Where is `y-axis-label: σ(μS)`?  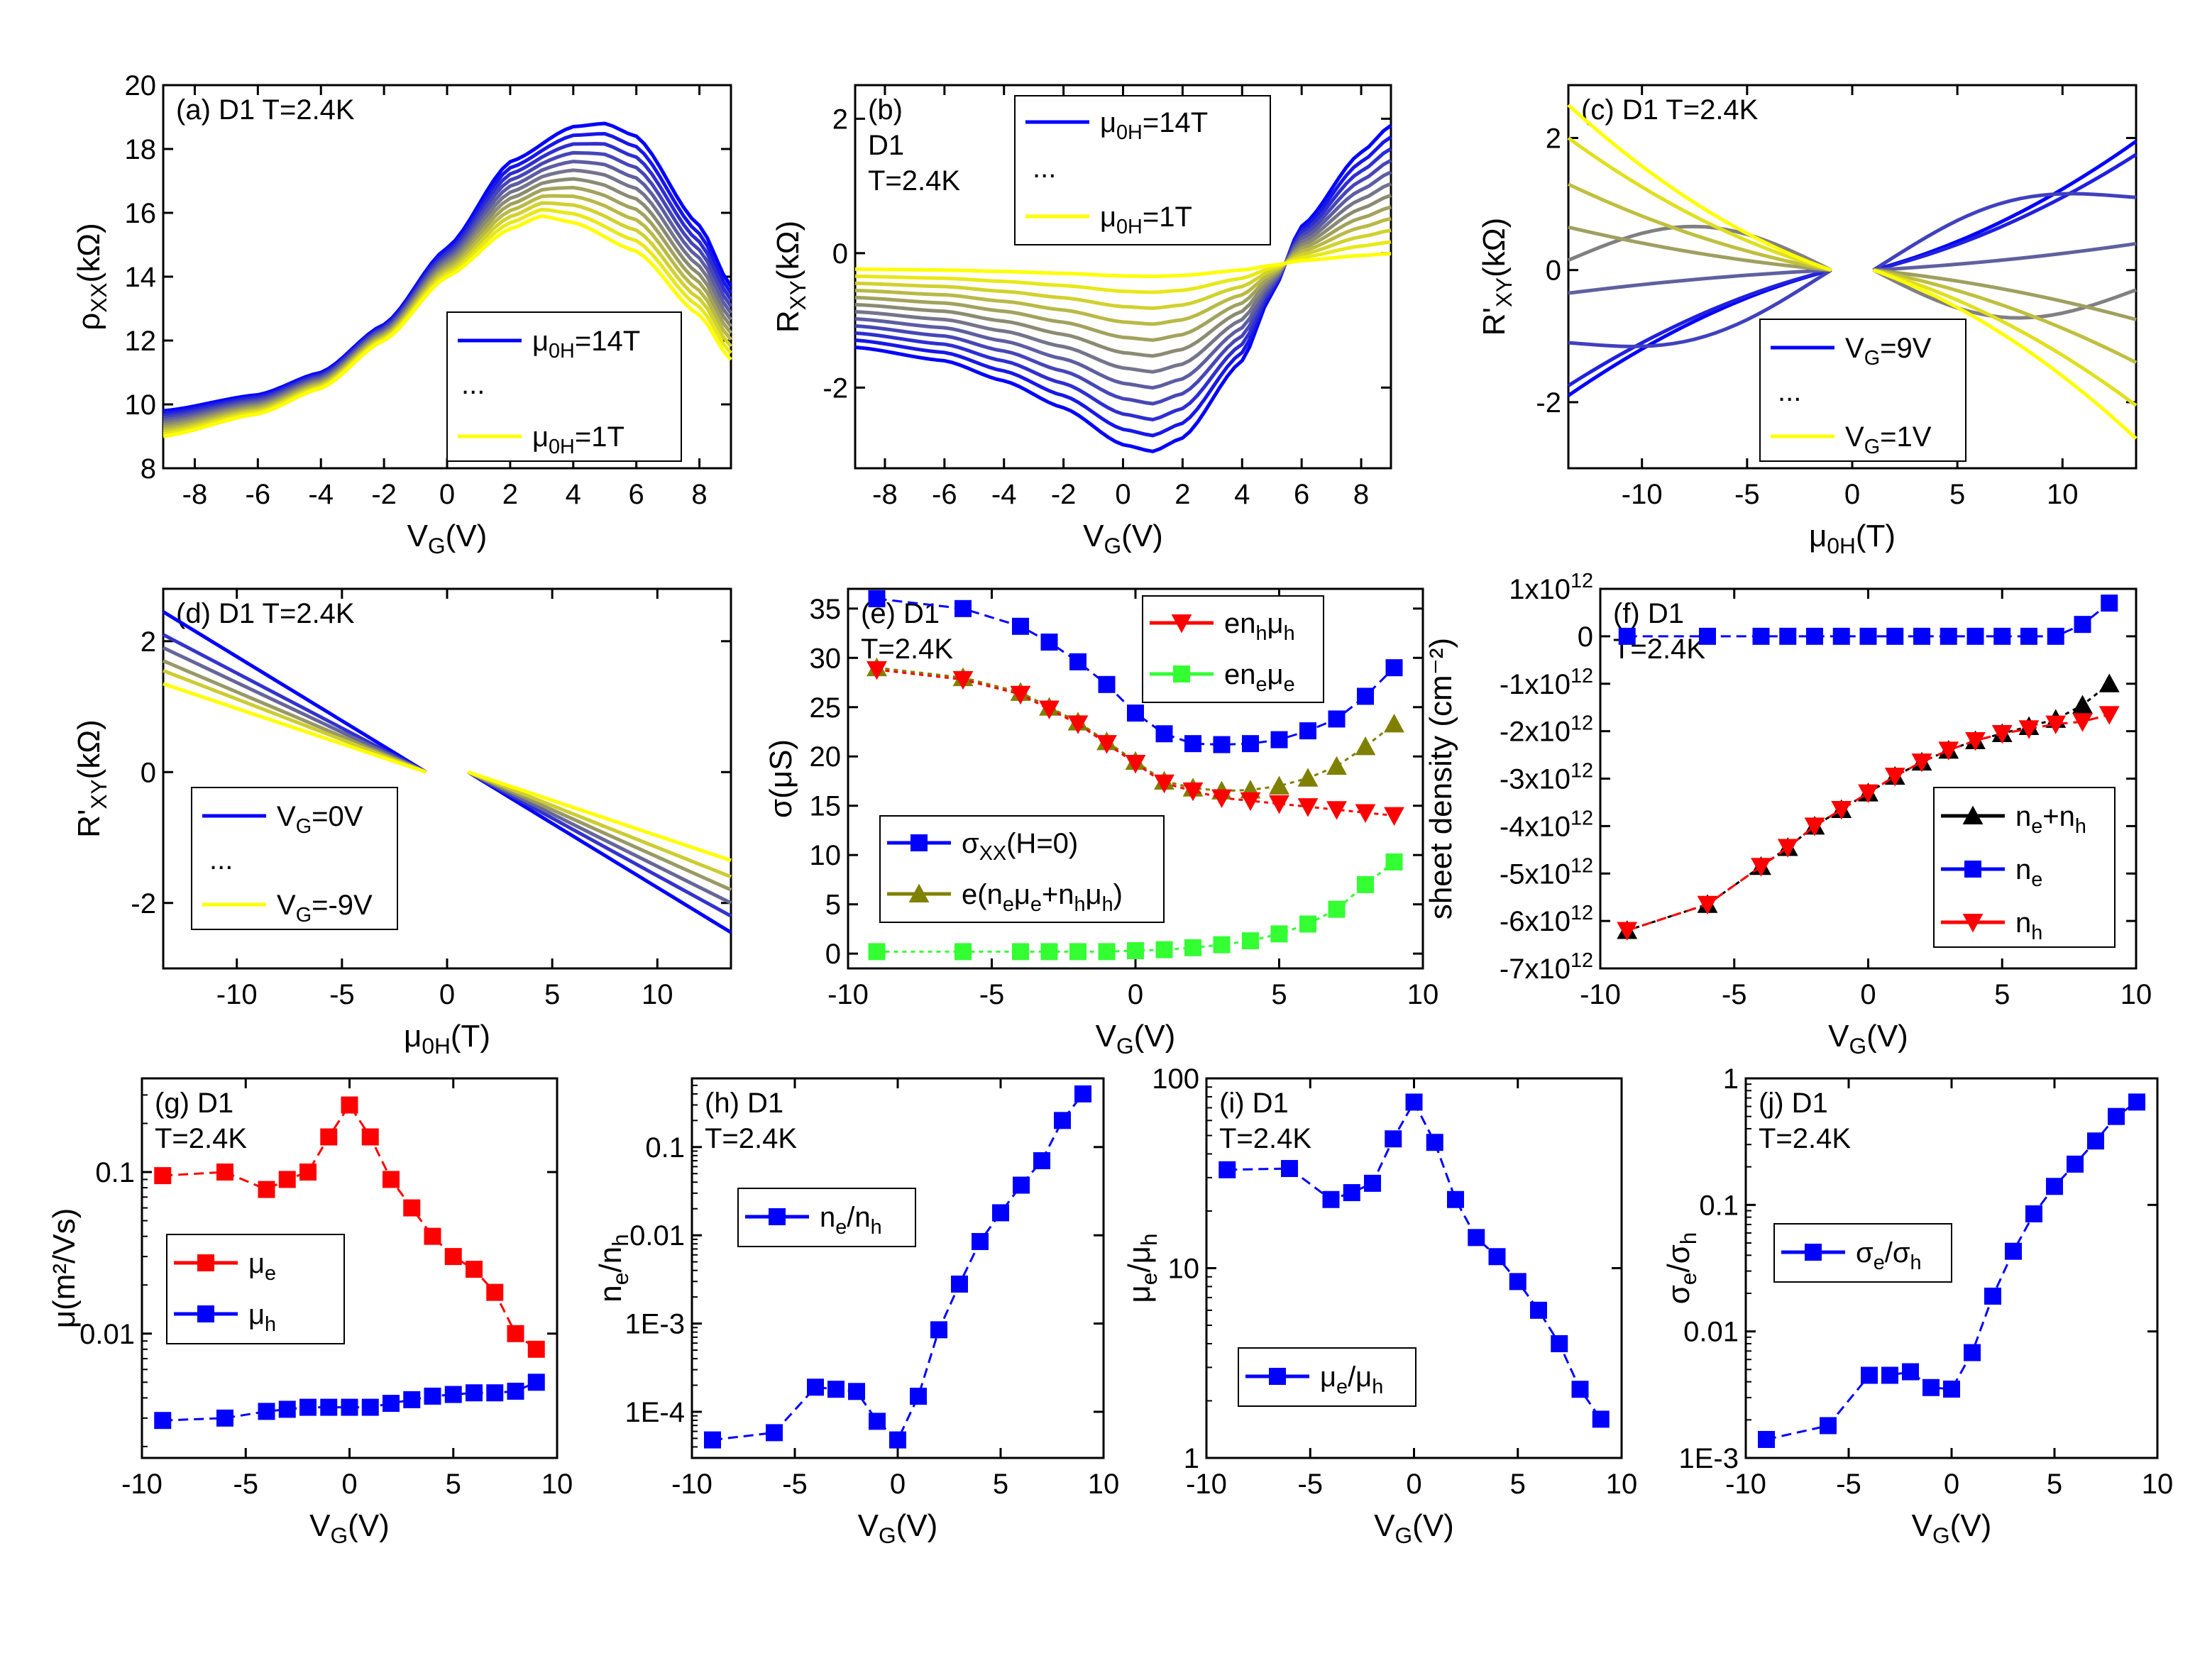 y-axis-label: σ(μS) is located at coordinates (781, 778).